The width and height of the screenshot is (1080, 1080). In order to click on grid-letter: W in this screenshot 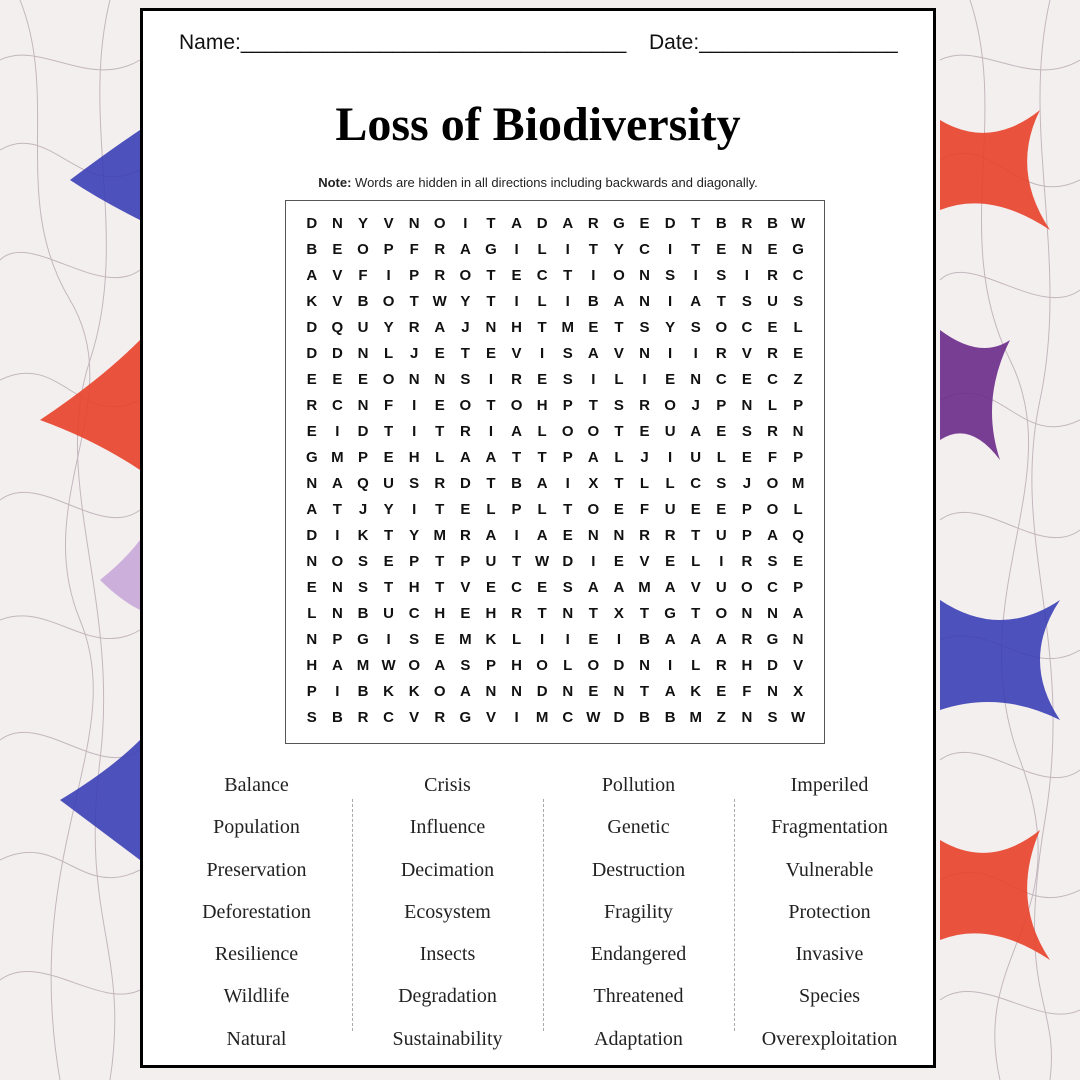, I will do `click(439, 301)`.